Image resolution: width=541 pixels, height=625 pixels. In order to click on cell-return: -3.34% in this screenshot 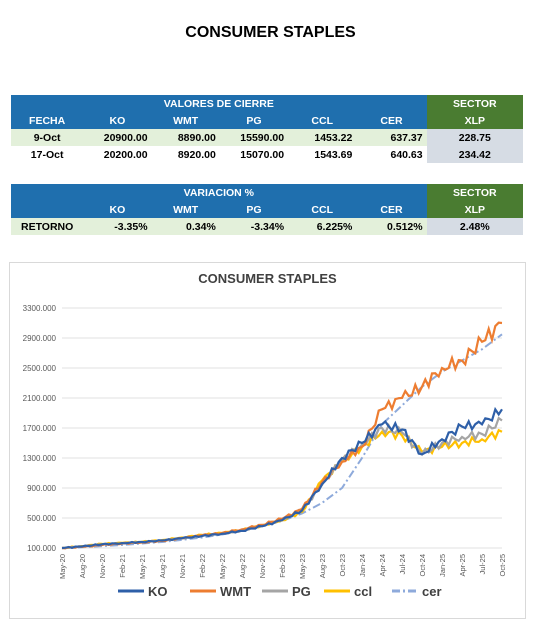, I will do `click(267, 226)`.